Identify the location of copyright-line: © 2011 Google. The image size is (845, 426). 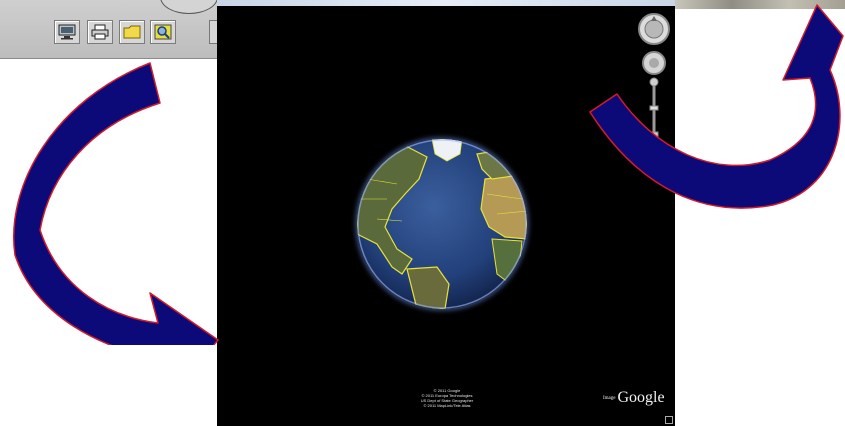
(447, 390).